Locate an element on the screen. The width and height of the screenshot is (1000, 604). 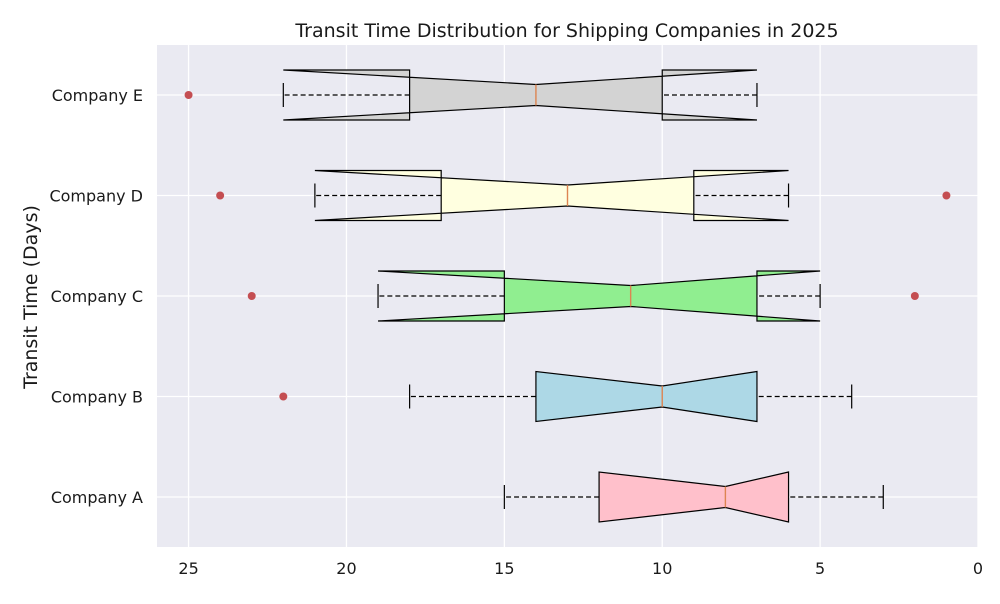
x-tick-label: 0 is located at coordinates (978, 568).